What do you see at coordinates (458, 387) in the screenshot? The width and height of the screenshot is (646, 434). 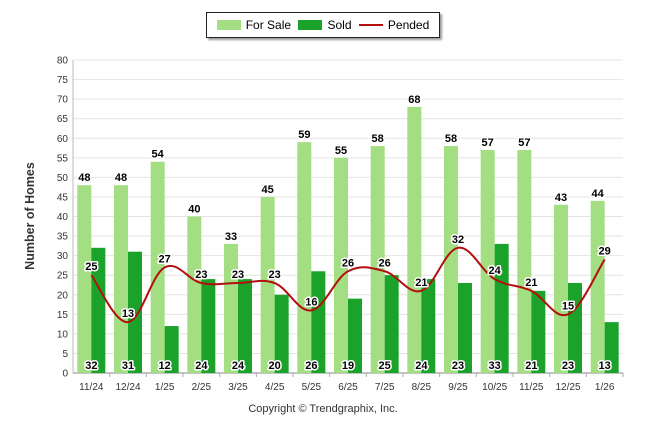 I see `x-tick-label: 9/25` at bounding box center [458, 387].